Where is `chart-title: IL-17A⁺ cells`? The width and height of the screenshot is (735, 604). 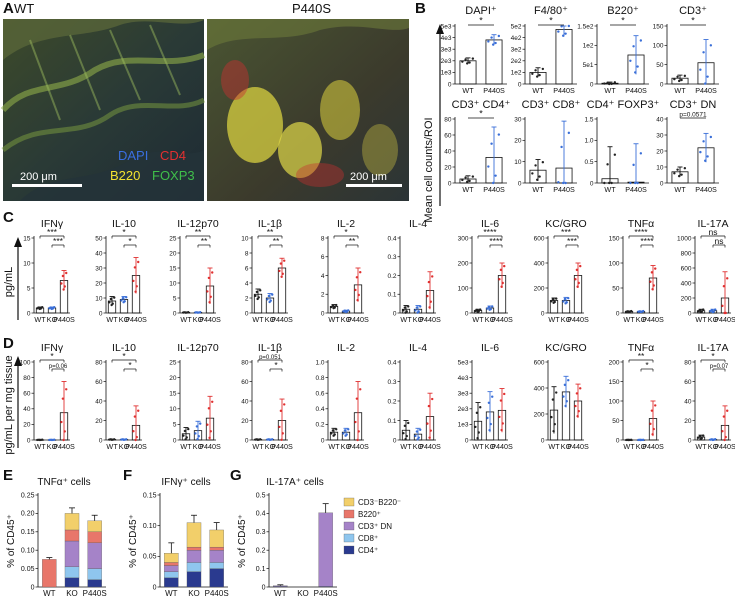
chart-title: IL-17A⁺ cells is located at coordinates (295, 482).